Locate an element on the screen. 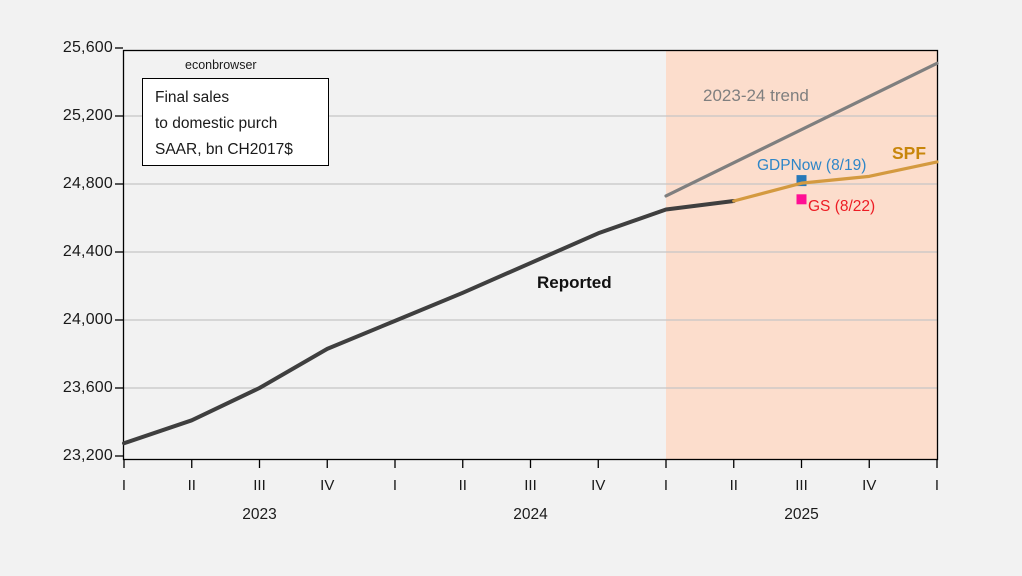  y-axis-label: 24,000 is located at coordinates (87, 319).